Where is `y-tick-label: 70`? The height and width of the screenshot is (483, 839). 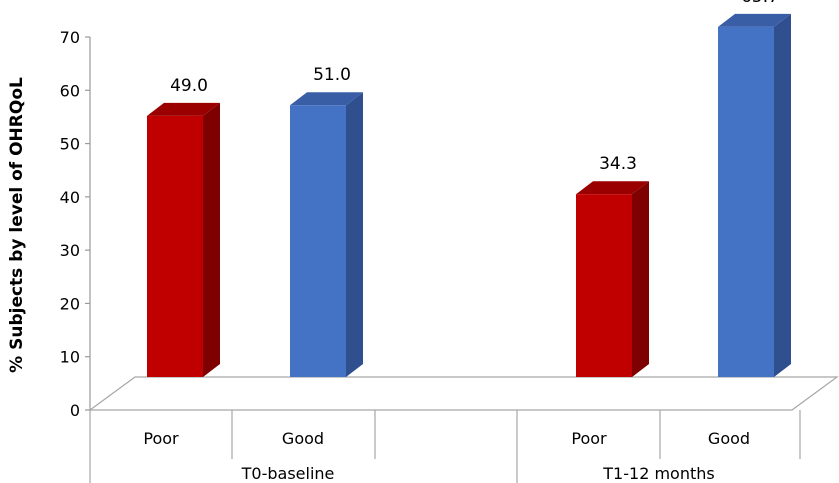 y-tick-label: 70 is located at coordinates (70, 37).